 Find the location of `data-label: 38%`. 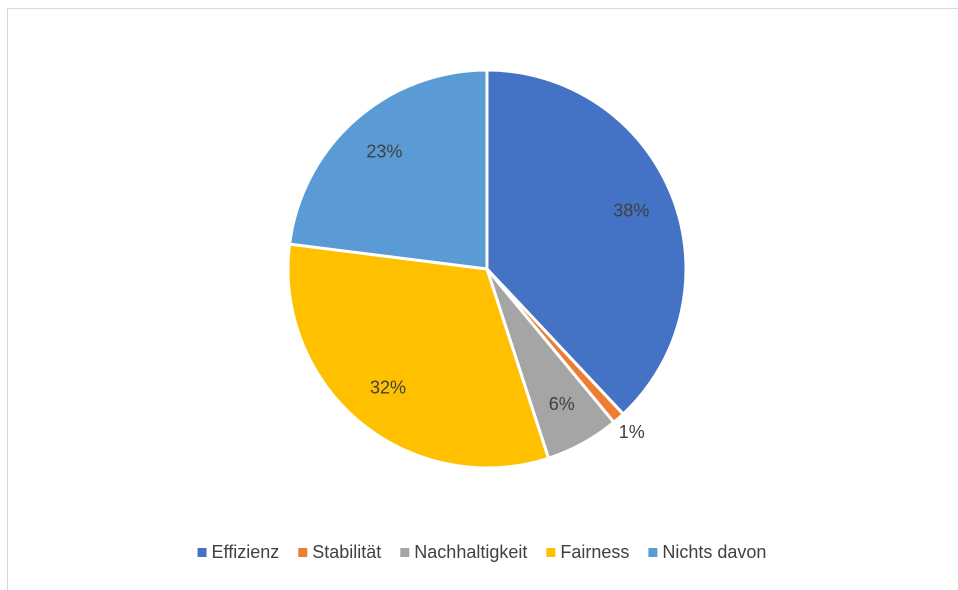

data-label: 38% is located at coordinates (631, 211).